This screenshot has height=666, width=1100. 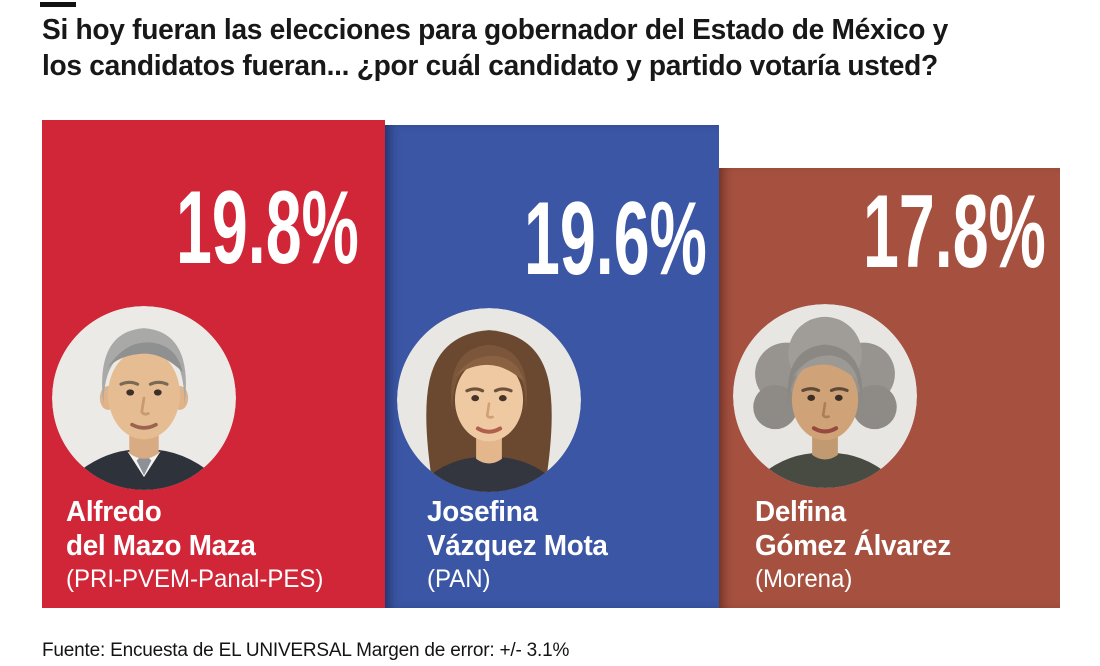 What do you see at coordinates (800, 512) in the screenshot?
I see `candidate-first-name: Delfina` at bounding box center [800, 512].